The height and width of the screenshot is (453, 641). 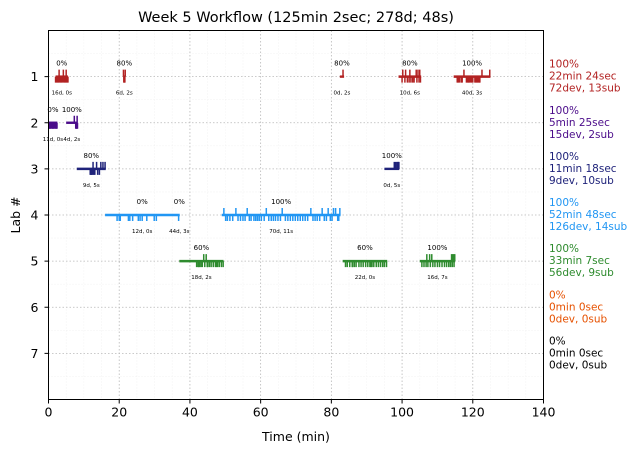 What do you see at coordinates (295, 436) in the screenshot?
I see `x-axis-label: Time (min)` at bounding box center [295, 436].